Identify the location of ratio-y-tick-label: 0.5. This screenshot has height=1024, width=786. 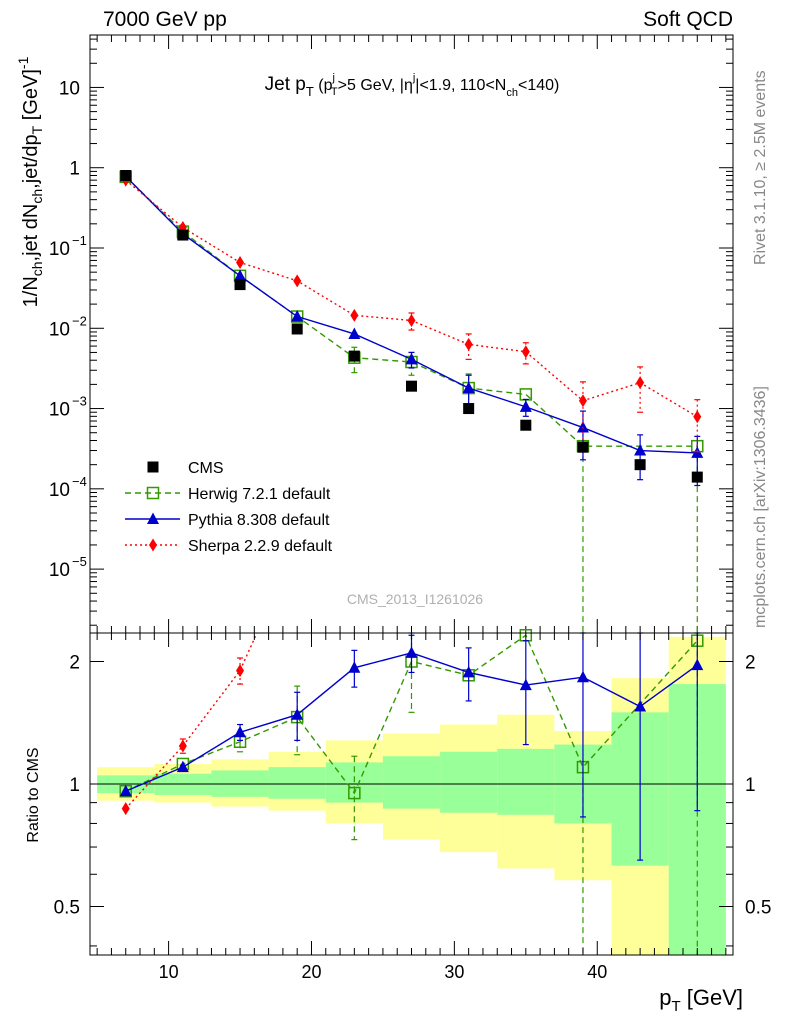
(67, 907).